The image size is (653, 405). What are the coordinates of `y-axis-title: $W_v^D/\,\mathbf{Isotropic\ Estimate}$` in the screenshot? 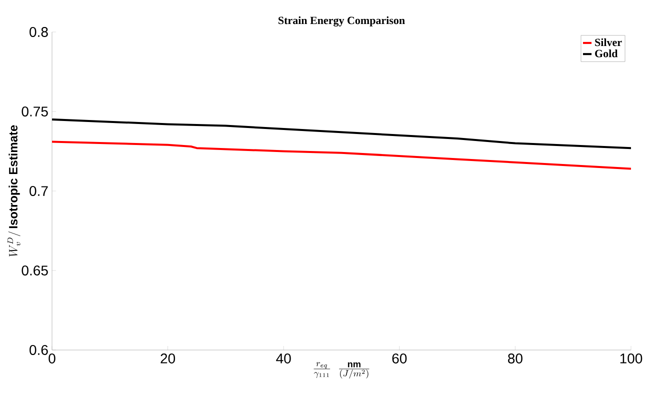 It's located at (14, 191).